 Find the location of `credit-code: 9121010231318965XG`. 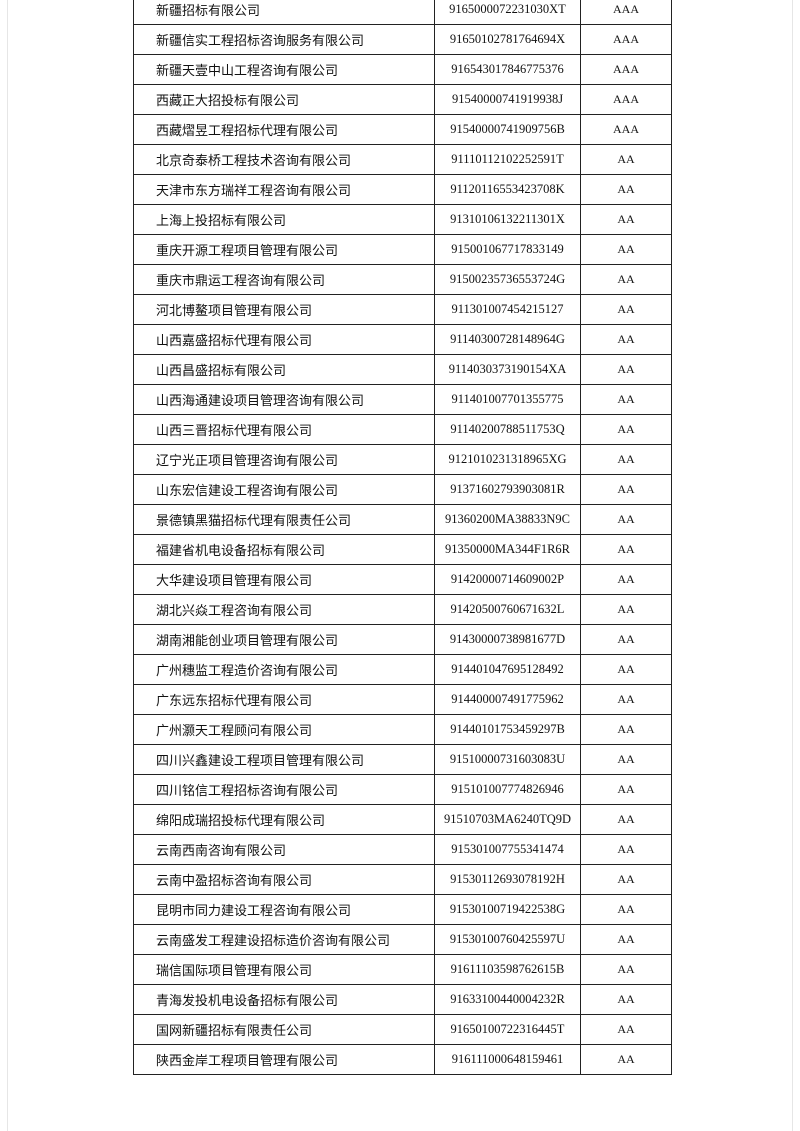

credit-code: 9121010231318965XG is located at coordinates (507, 459).